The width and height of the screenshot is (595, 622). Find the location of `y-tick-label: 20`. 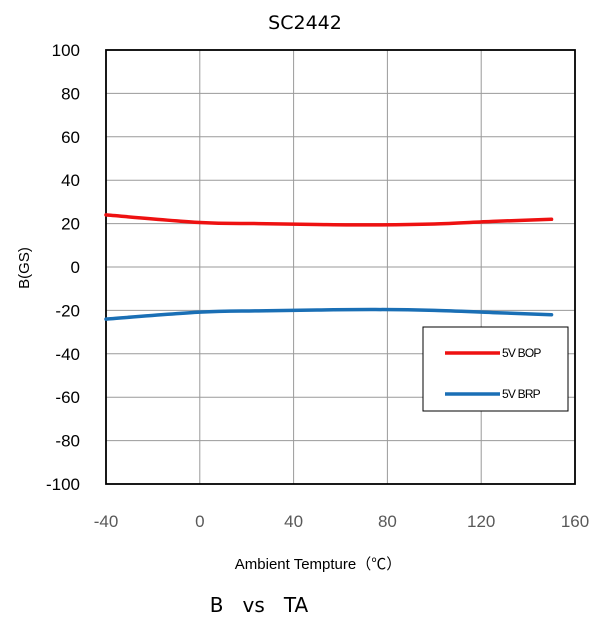

y-tick-label: 20 is located at coordinates (70, 224).